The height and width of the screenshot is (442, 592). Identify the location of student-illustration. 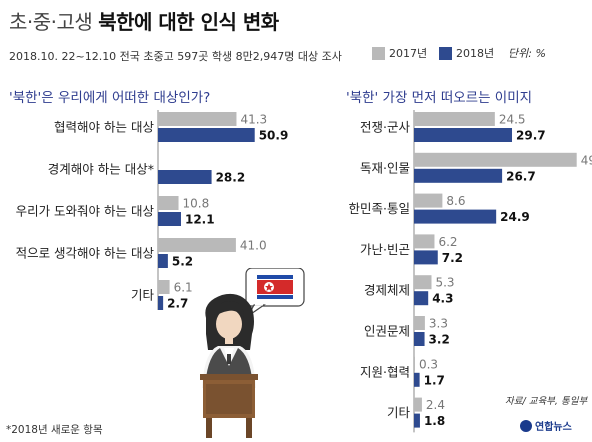
(252, 353).